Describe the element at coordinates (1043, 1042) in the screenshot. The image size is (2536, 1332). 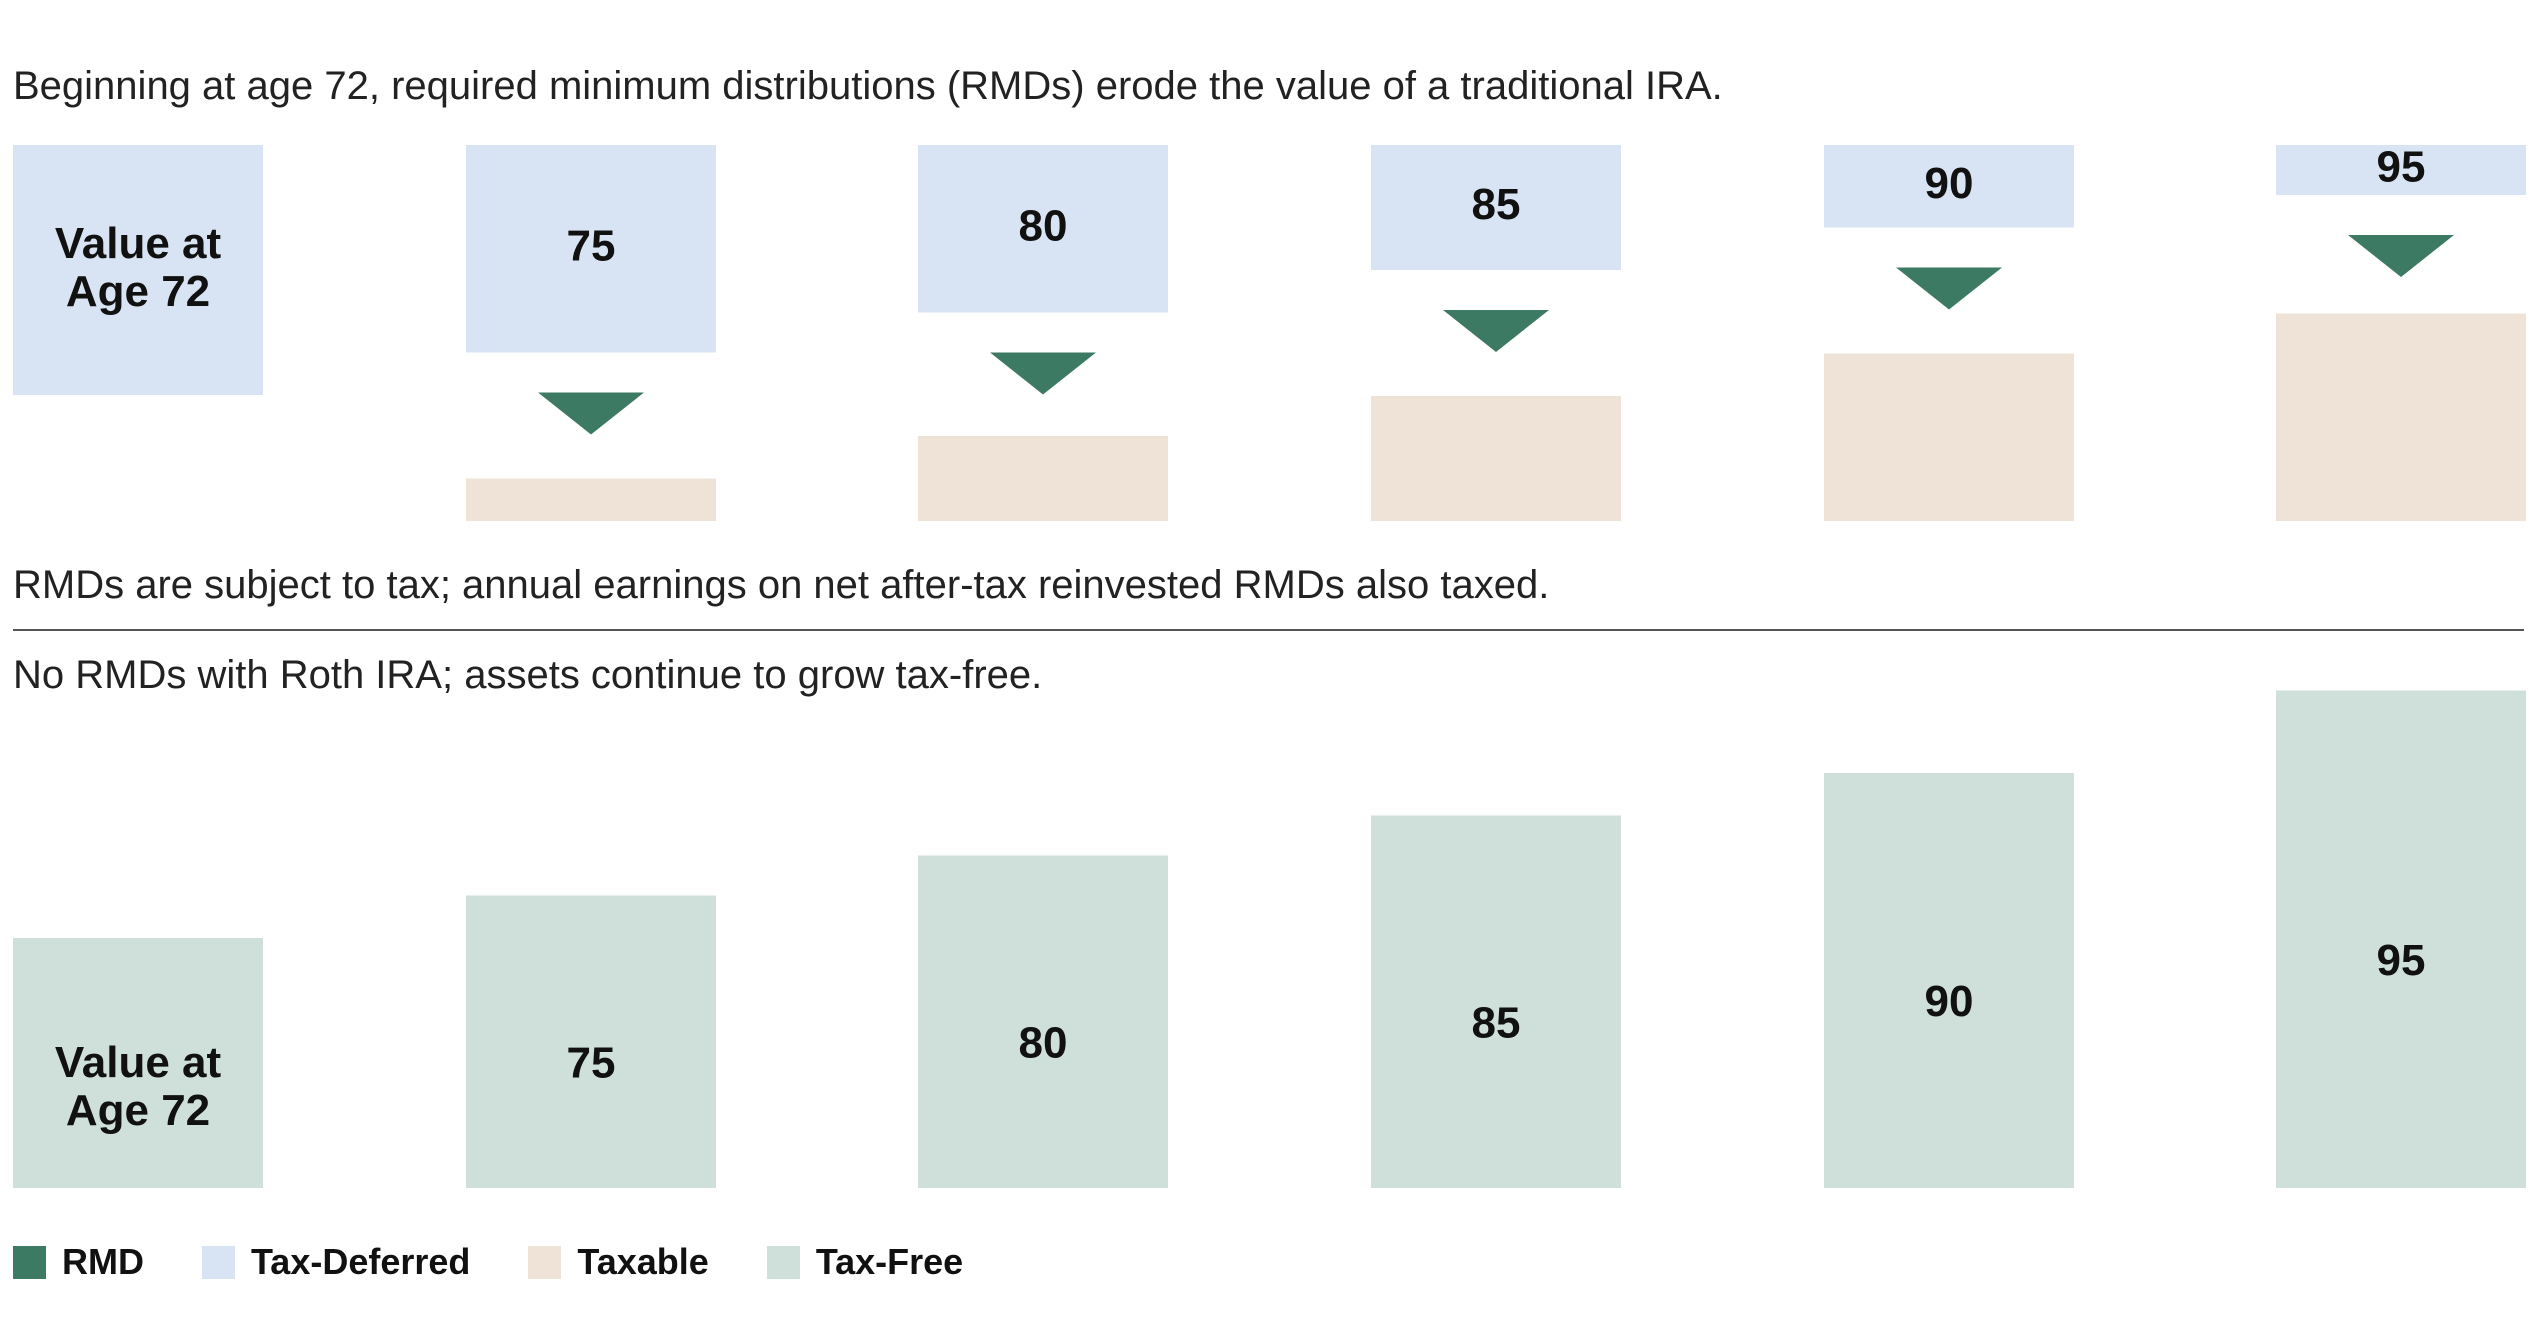
I see `tax-free-label-2: 80` at that location.